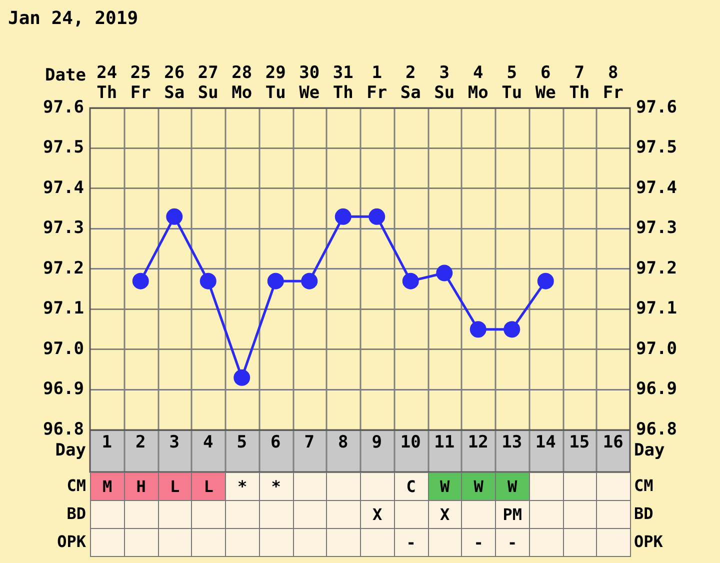 This screenshot has width=720, height=563. Describe the element at coordinates (656, 268) in the screenshot. I see `y2-tick-label: 97.2` at that location.